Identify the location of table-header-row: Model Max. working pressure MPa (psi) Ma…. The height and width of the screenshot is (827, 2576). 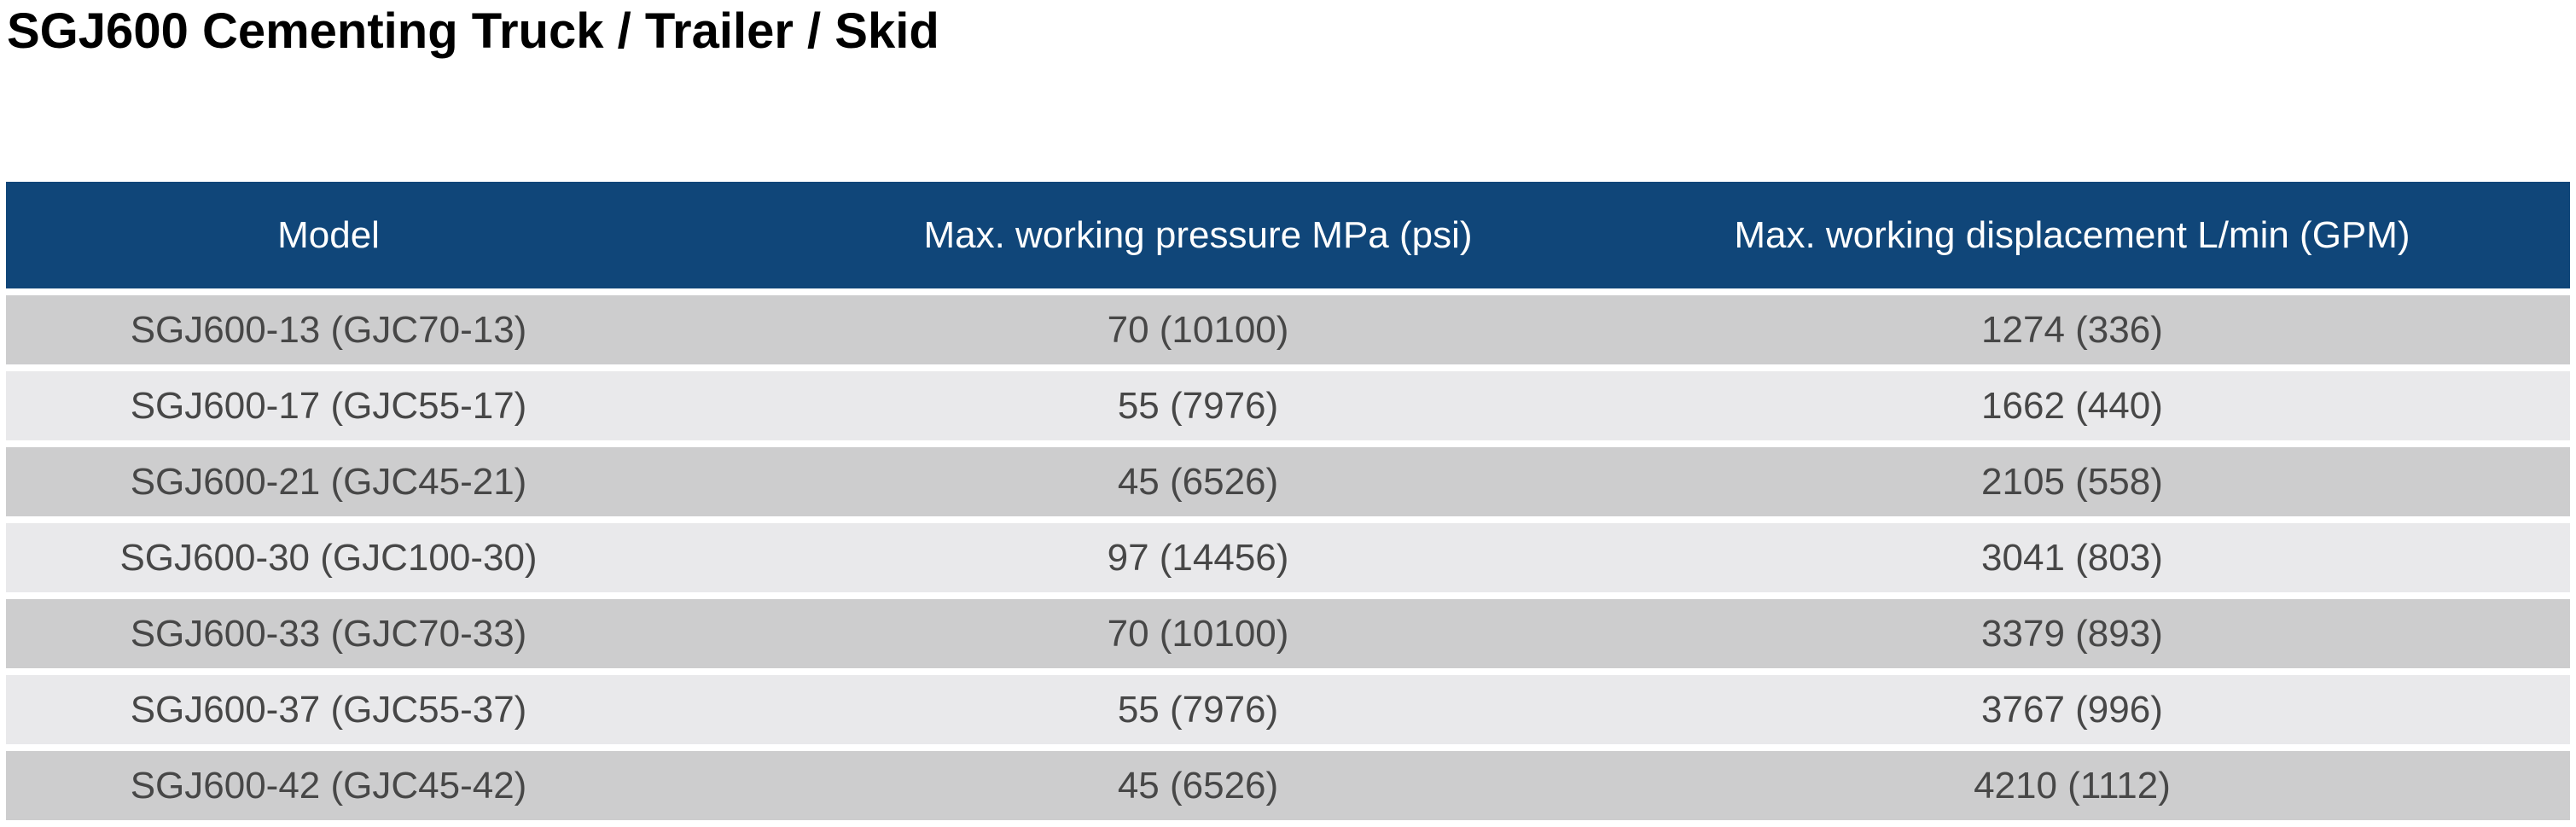
(1288, 235).